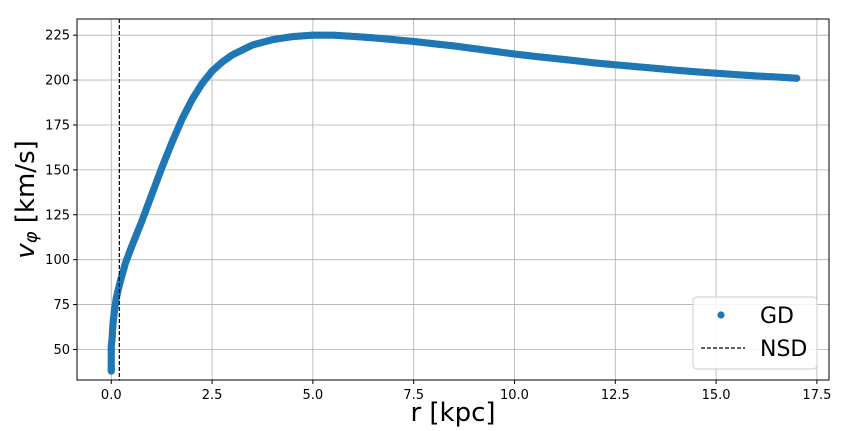 The width and height of the screenshot is (850, 431). What do you see at coordinates (716, 395) in the screenshot?
I see `x-tick-label: 15.0` at bounding box center [716, 395].